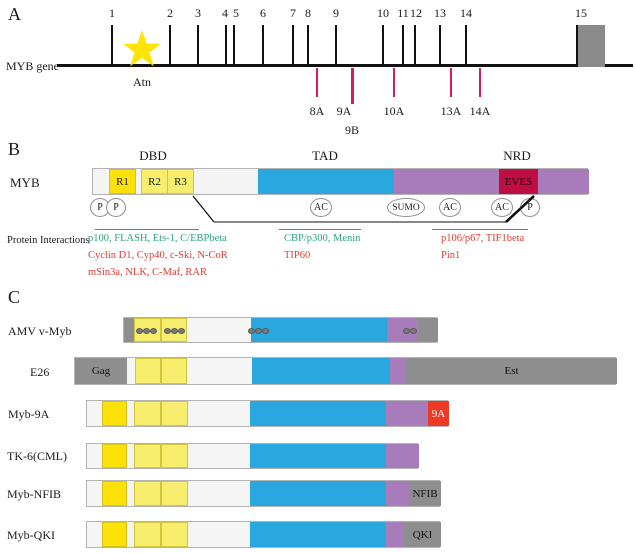 The image size is (635, 553). What do you see at coordinates (37, 456) in the screenshot?
I see `variant-row-label: TK-6(CML)` at bounding box center [37, 456].